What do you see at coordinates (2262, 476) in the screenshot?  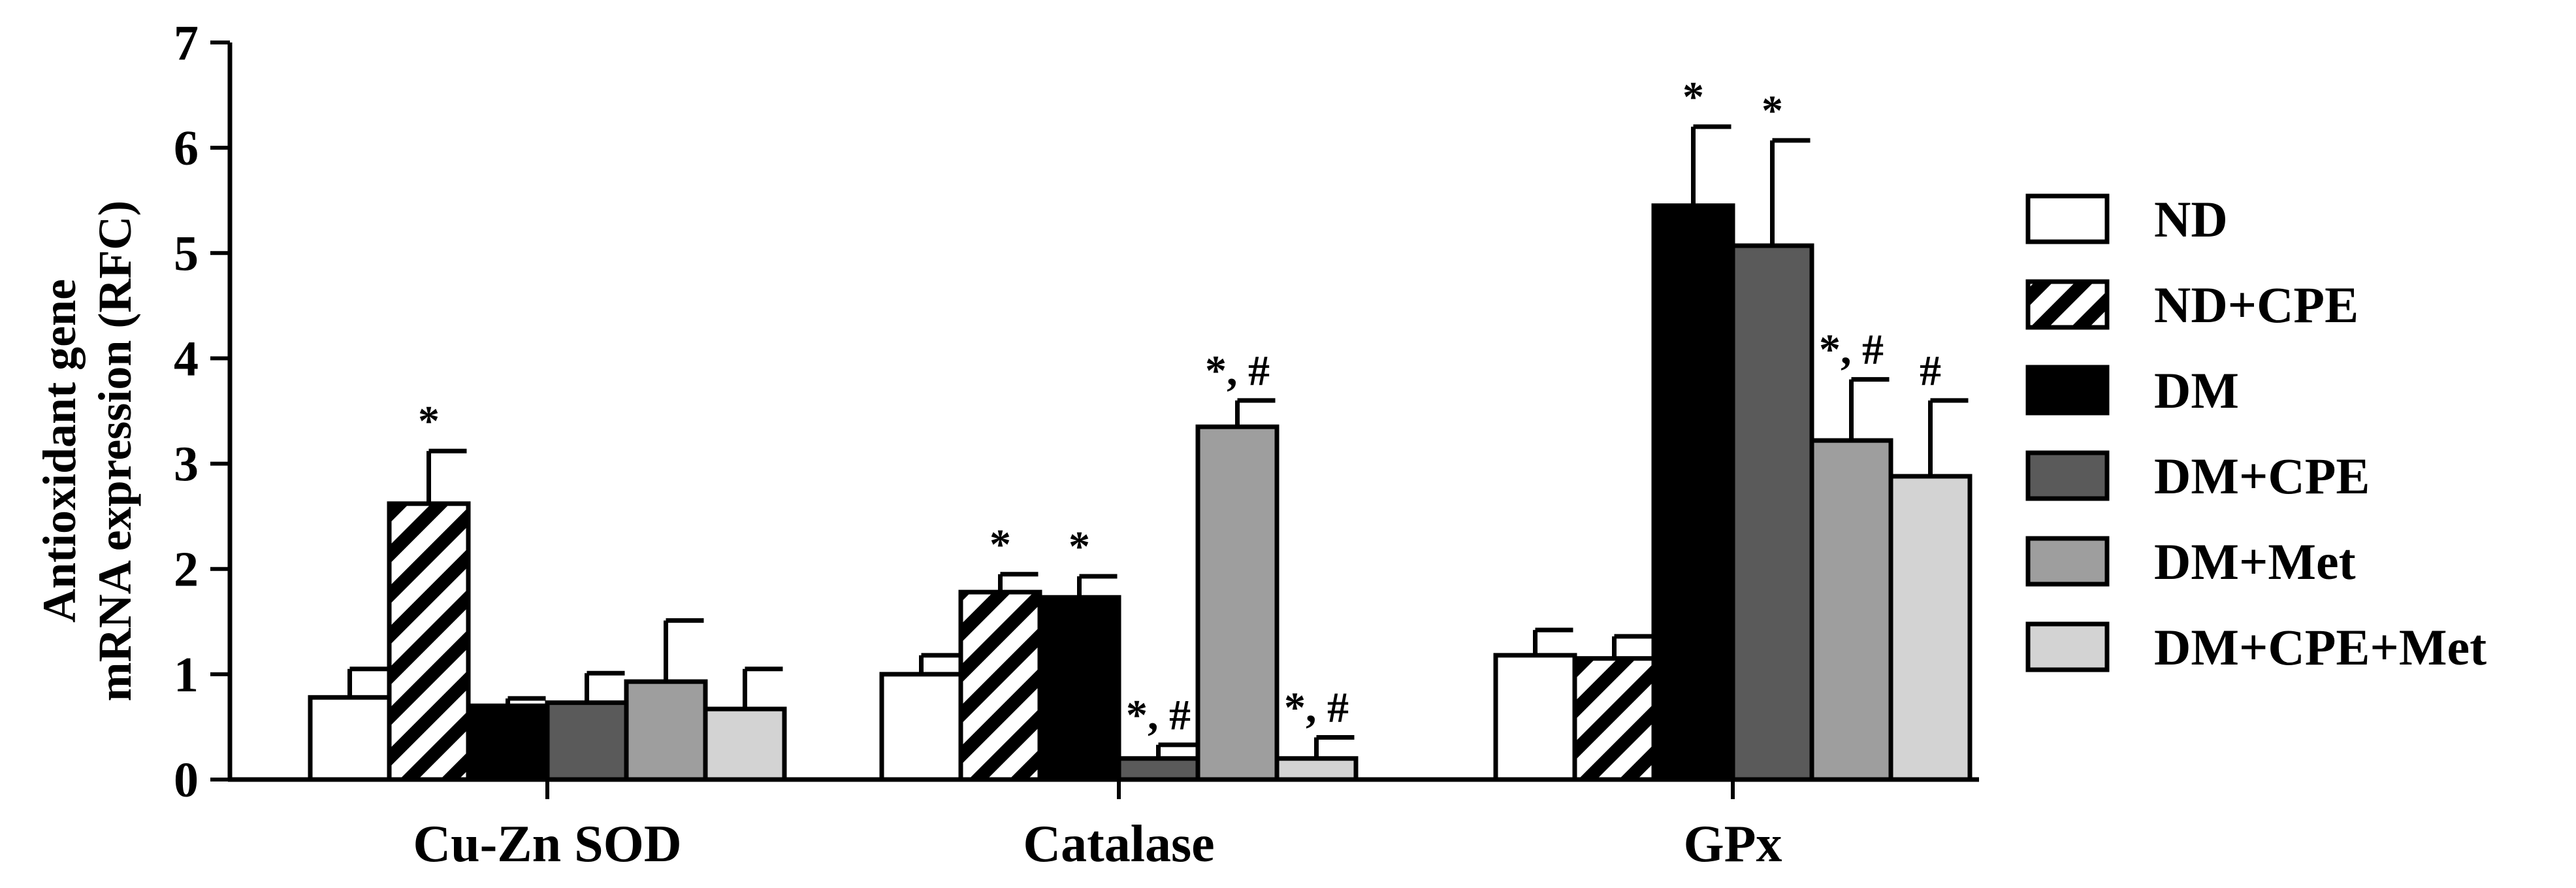 I see `legend-label: DM+CPE` at bounding box center [2262, 476].